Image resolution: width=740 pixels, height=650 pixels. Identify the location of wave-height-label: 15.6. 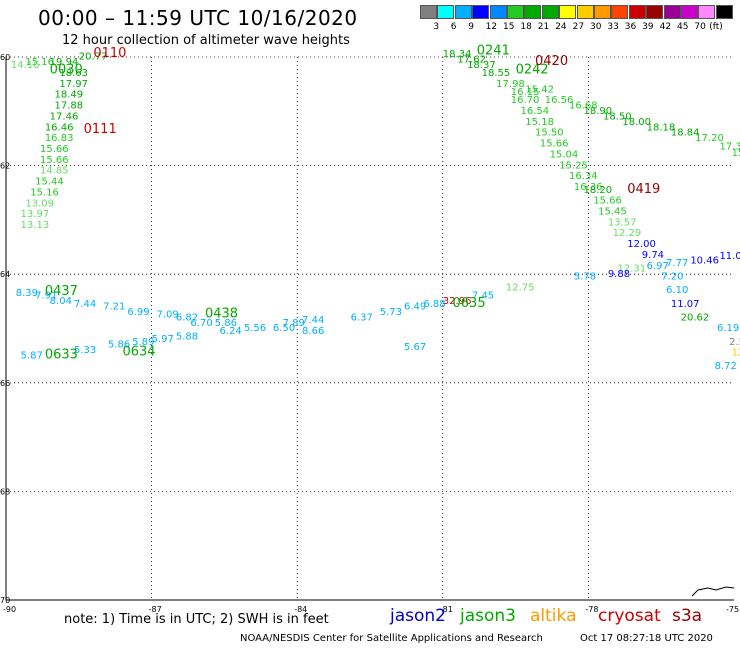
(736, 153).